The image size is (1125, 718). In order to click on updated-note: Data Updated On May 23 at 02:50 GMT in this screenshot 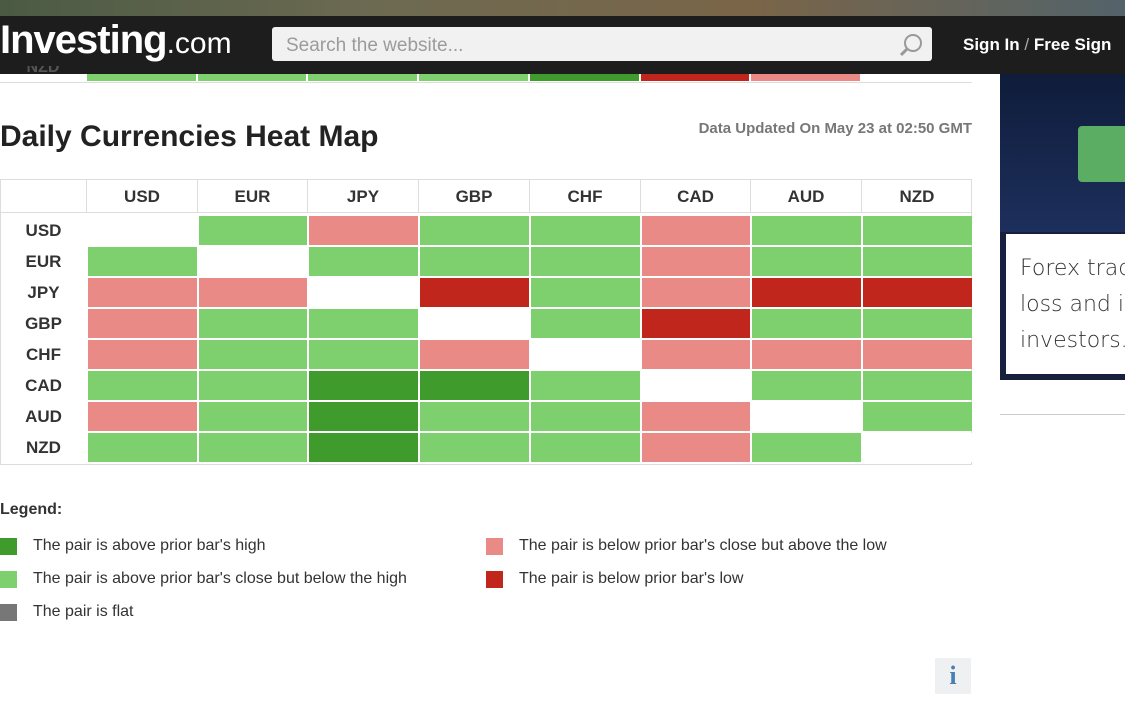, I will do `click(835, 128)`.